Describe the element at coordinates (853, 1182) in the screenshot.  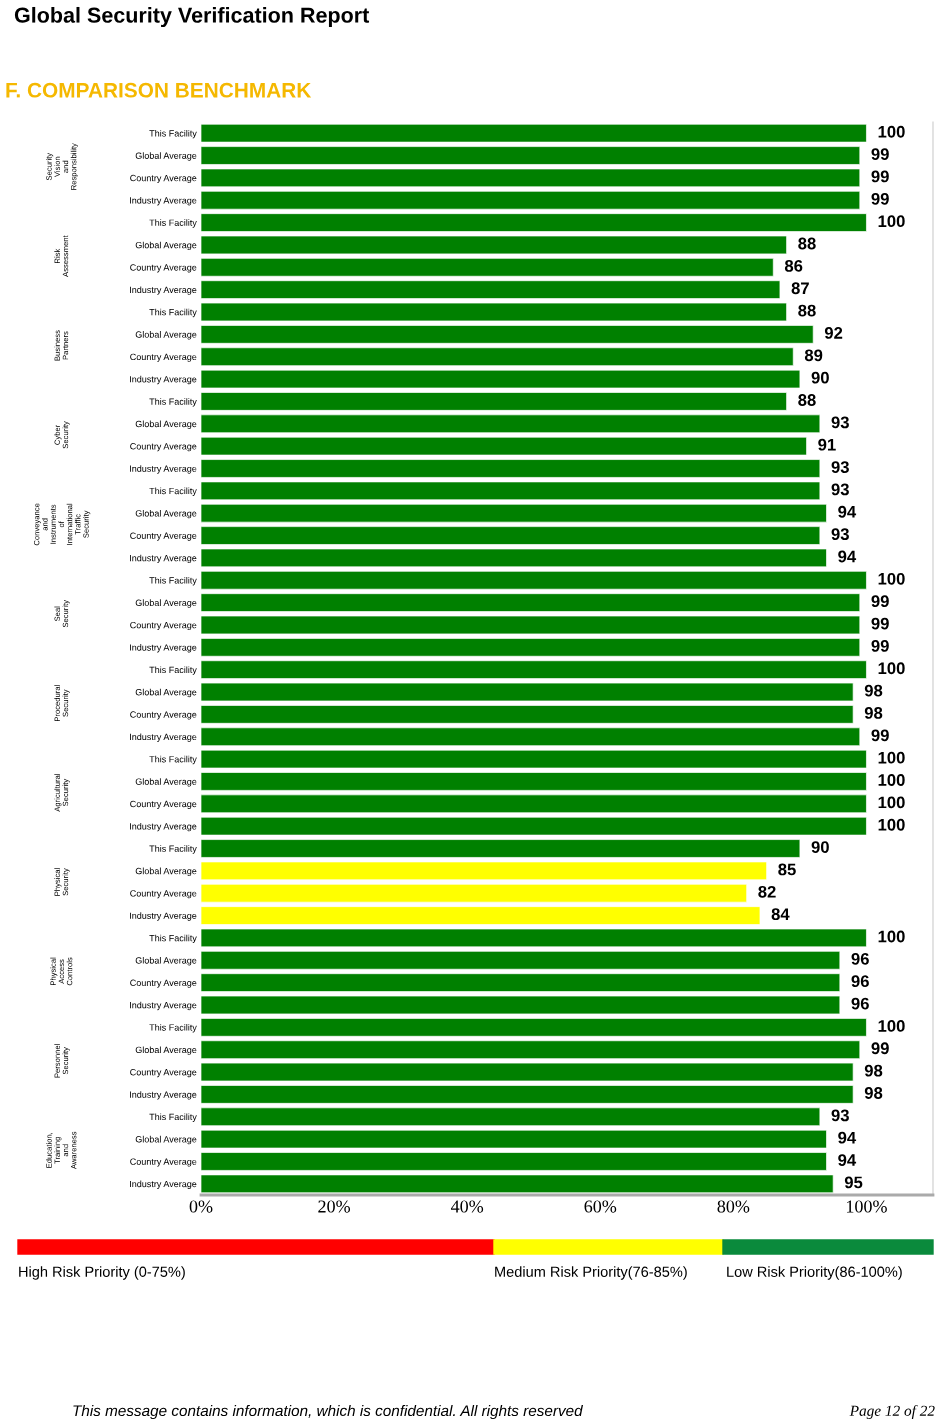
I see `data-label: 95` at that location.